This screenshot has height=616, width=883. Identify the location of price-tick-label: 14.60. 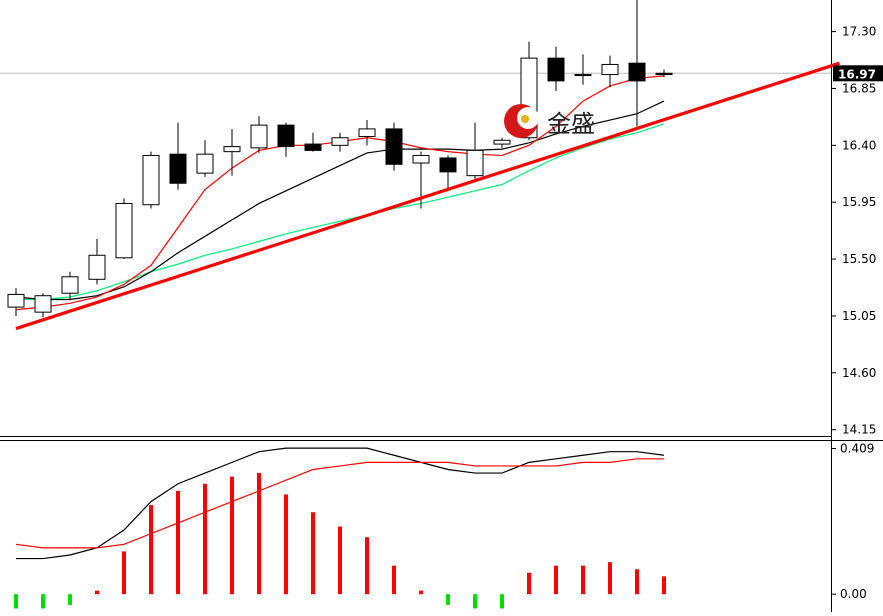
(859, 373).